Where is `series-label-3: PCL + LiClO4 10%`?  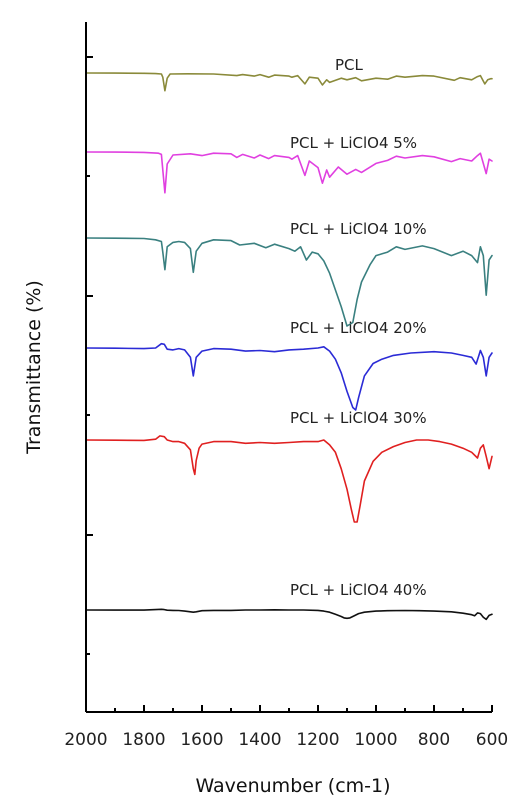 series-label-3: PCL + LiClO4 10% is located at coordinates (358, 229).